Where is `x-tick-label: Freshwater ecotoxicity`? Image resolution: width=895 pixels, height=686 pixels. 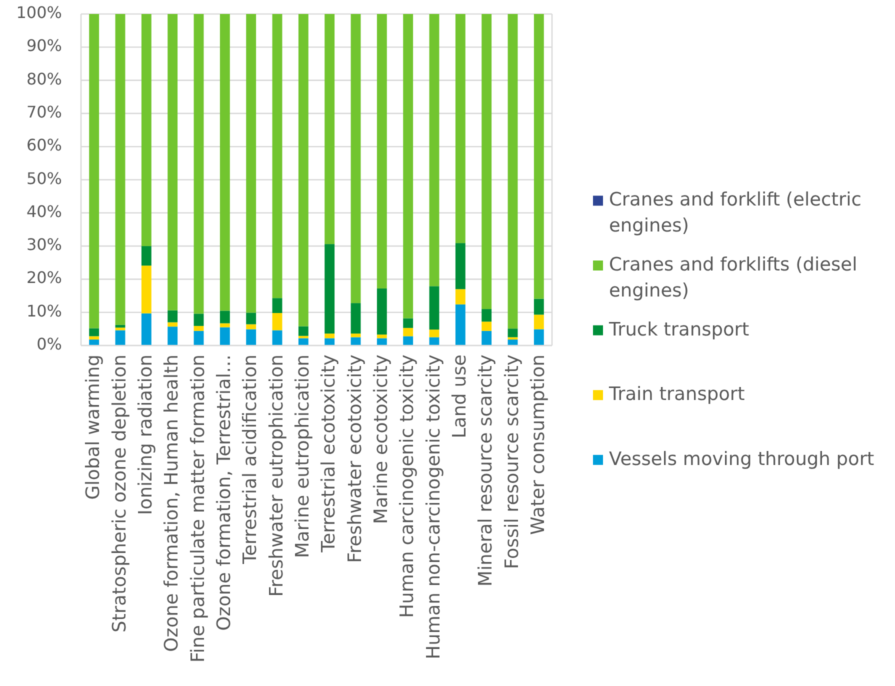 x-tick-label: Freshwater ecotoxicity is located at coordinates (355, 458).